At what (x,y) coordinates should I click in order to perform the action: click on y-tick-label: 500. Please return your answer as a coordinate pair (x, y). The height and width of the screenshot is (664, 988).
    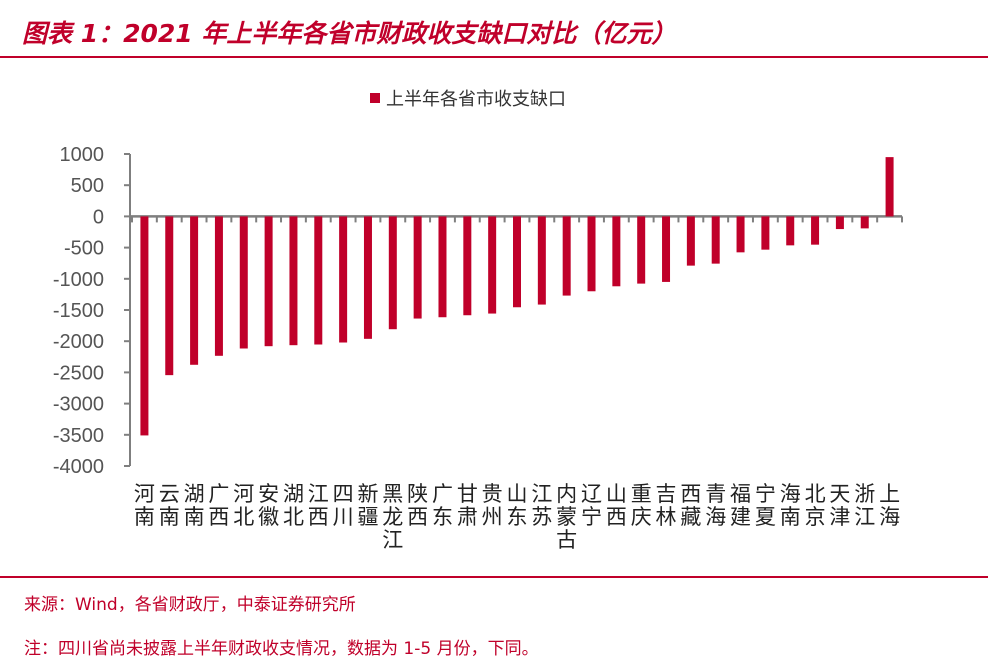
    Looking at the image, I should click on (87, 186).